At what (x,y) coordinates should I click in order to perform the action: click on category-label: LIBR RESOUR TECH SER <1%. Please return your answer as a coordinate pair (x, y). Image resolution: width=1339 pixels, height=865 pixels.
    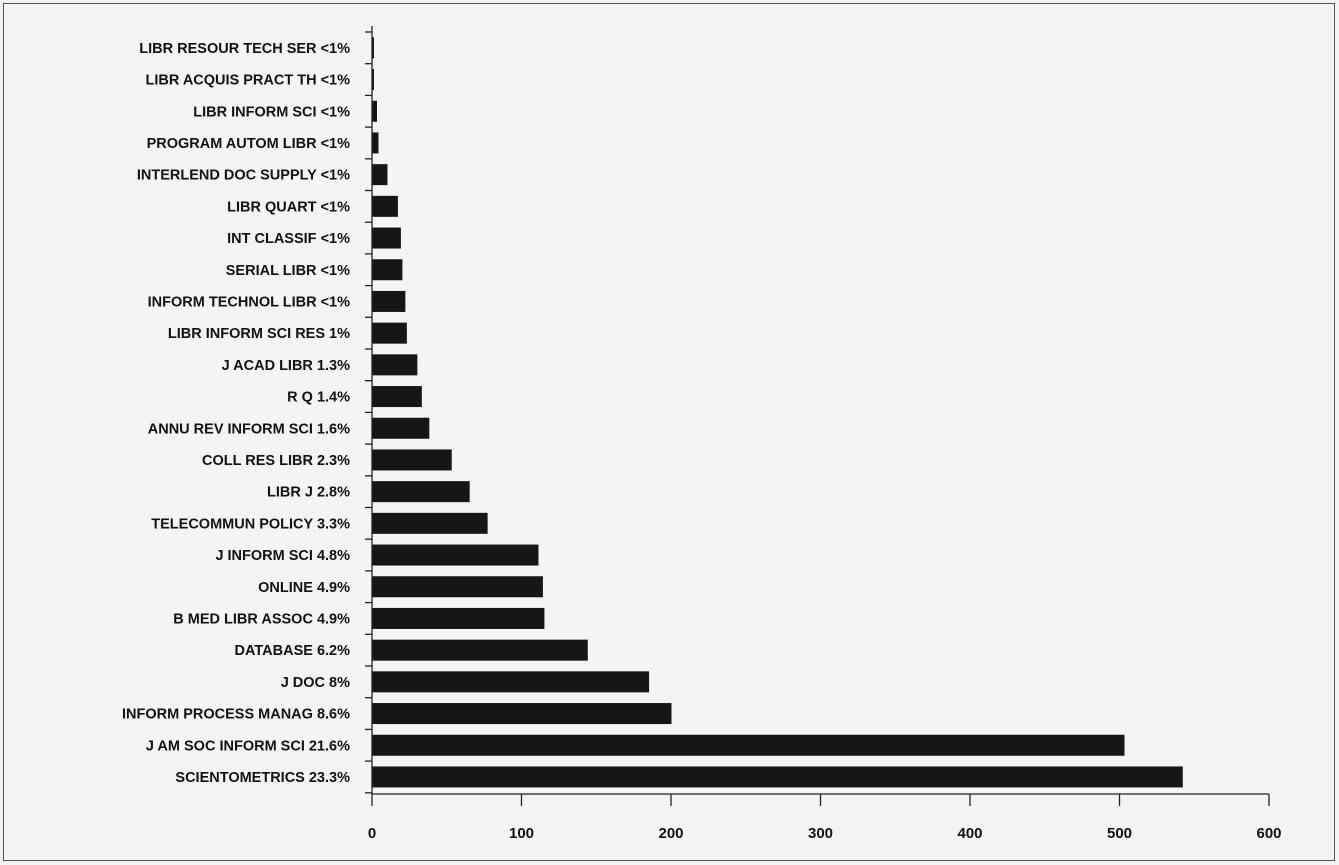
    Looking at the image, I should click on (244, 49).